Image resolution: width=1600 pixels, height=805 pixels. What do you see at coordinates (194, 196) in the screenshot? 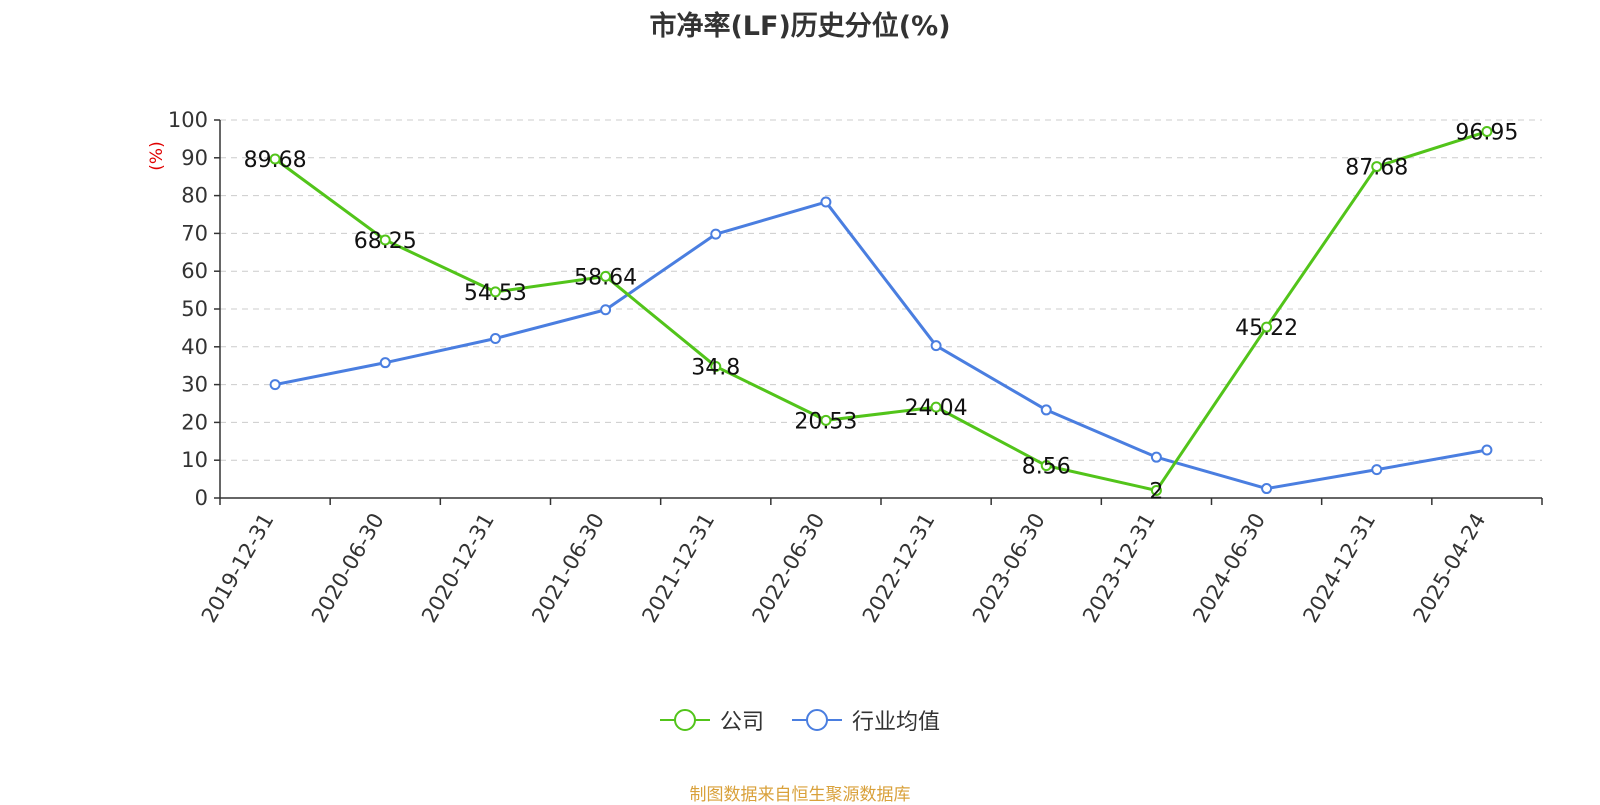
I see `y-tick-label: 80` at bounding box center [194, 196].